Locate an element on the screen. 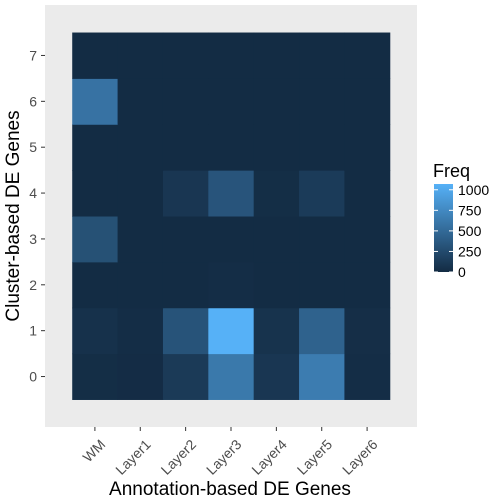 The width and height of the screenshot is (504, 504). y-tick-label: 3 is located at coordinates (33, 239).